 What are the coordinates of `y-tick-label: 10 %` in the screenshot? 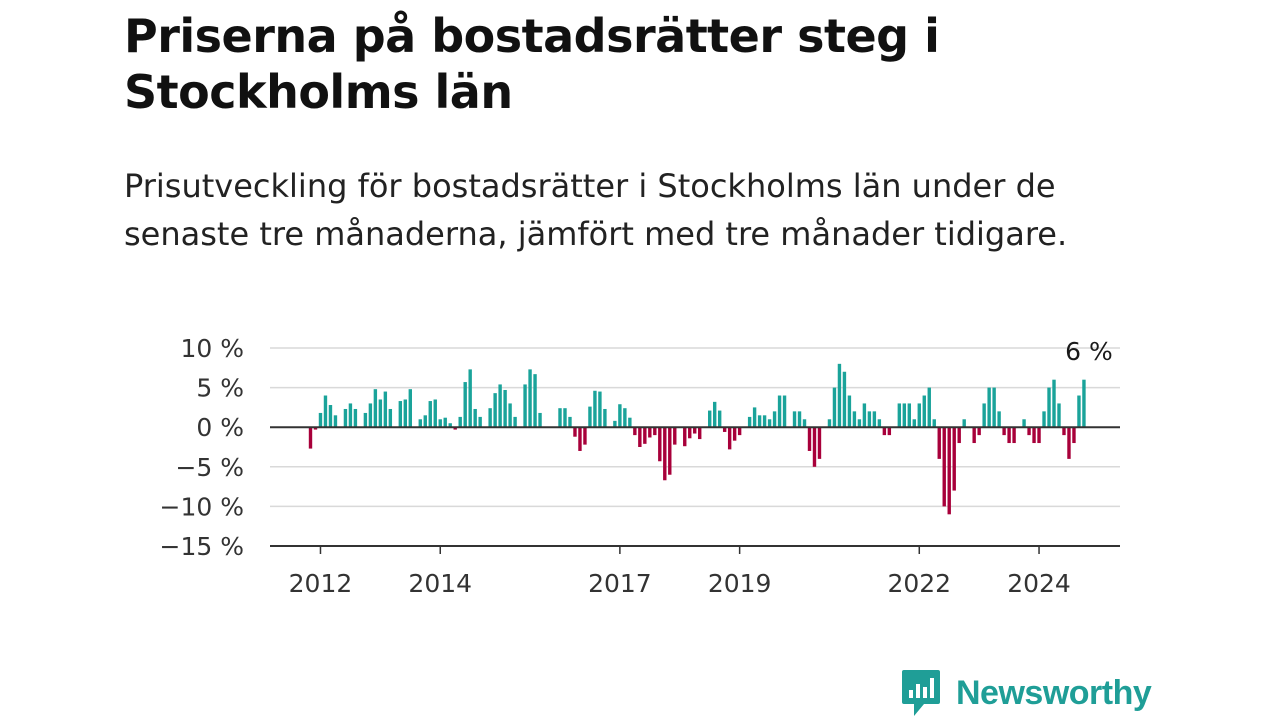 It's located at (212, 348).